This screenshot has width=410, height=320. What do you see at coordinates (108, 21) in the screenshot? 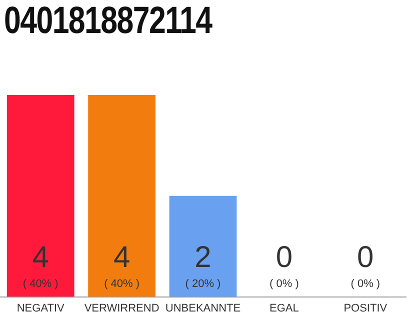
I see `chart-title: 0401818872114` at bounding box center [108, 21].